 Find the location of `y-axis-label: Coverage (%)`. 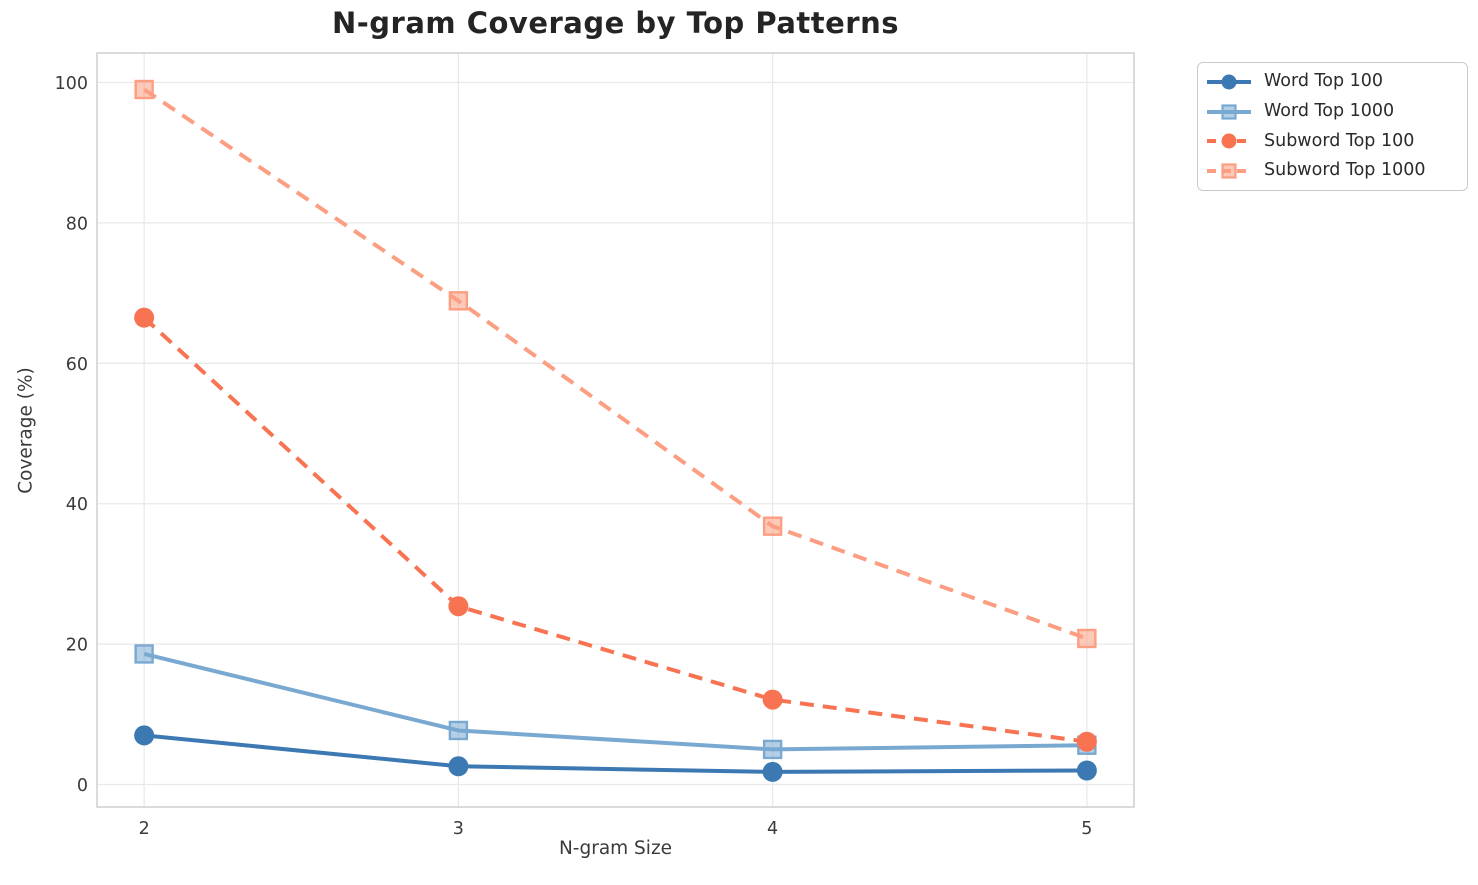

y-axis-label: Coverage (%) is located at coordinates (26, 430).